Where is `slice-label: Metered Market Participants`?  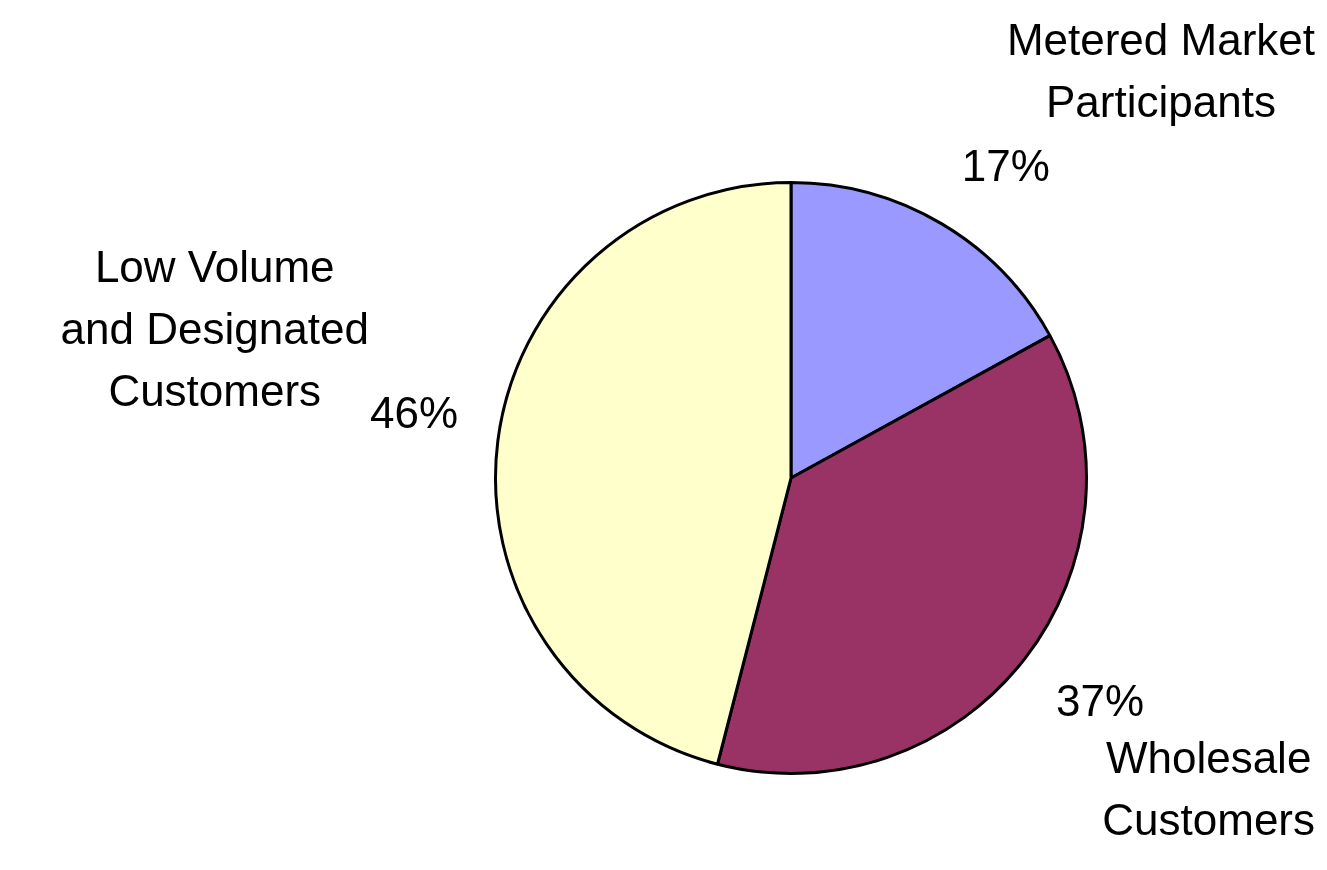 slice-label: Metered Market Participants is located at coordinates (1160, 71).